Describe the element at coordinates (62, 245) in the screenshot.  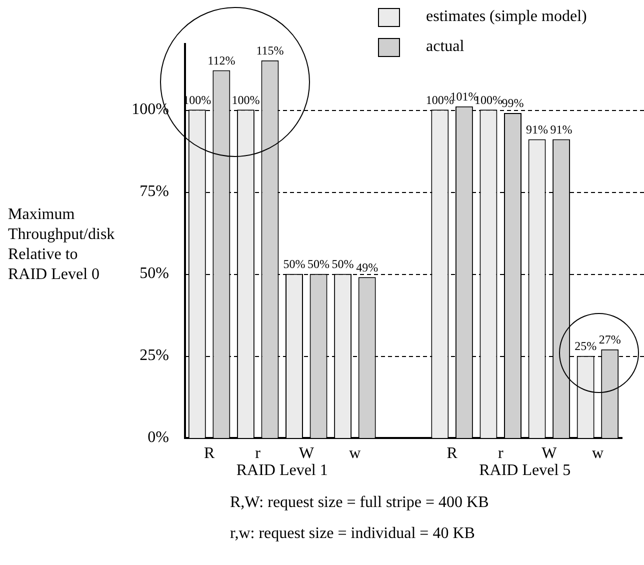
I see `y-axis-title: Maximum Throughput/disk Relative to RAID Level 0` at that location.